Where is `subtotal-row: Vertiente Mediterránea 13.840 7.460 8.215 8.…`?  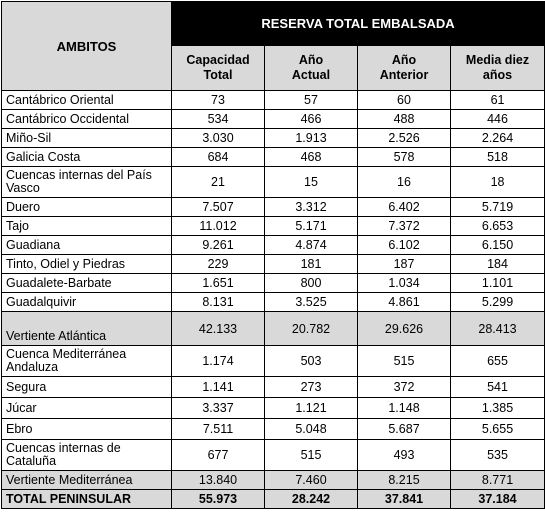 subtotal-row: Vertiente Mediterránea 13.840 7.460 8.215 8.… is located at coordinates (273, 480).